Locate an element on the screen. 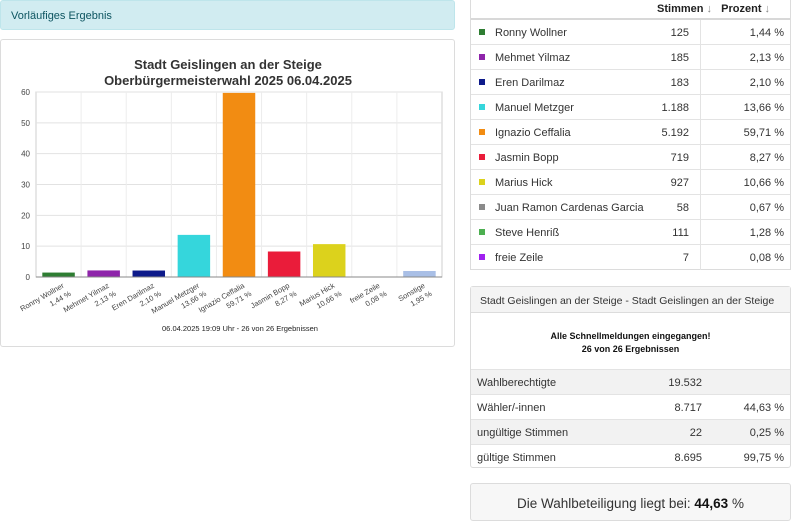 This screenshot has width=796, height=527. column-header-percent: Prozent ↓ is located at coordinates (745, 9).